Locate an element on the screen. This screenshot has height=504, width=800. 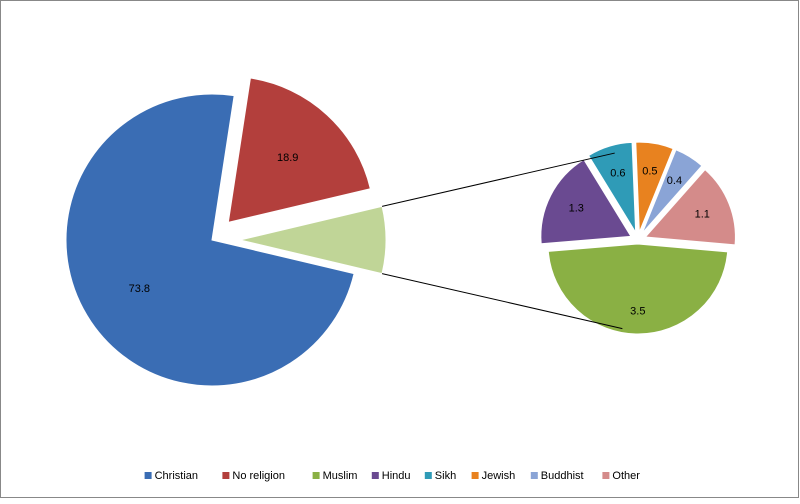
data-label: 1.3 is located at coordinates (576, 209).